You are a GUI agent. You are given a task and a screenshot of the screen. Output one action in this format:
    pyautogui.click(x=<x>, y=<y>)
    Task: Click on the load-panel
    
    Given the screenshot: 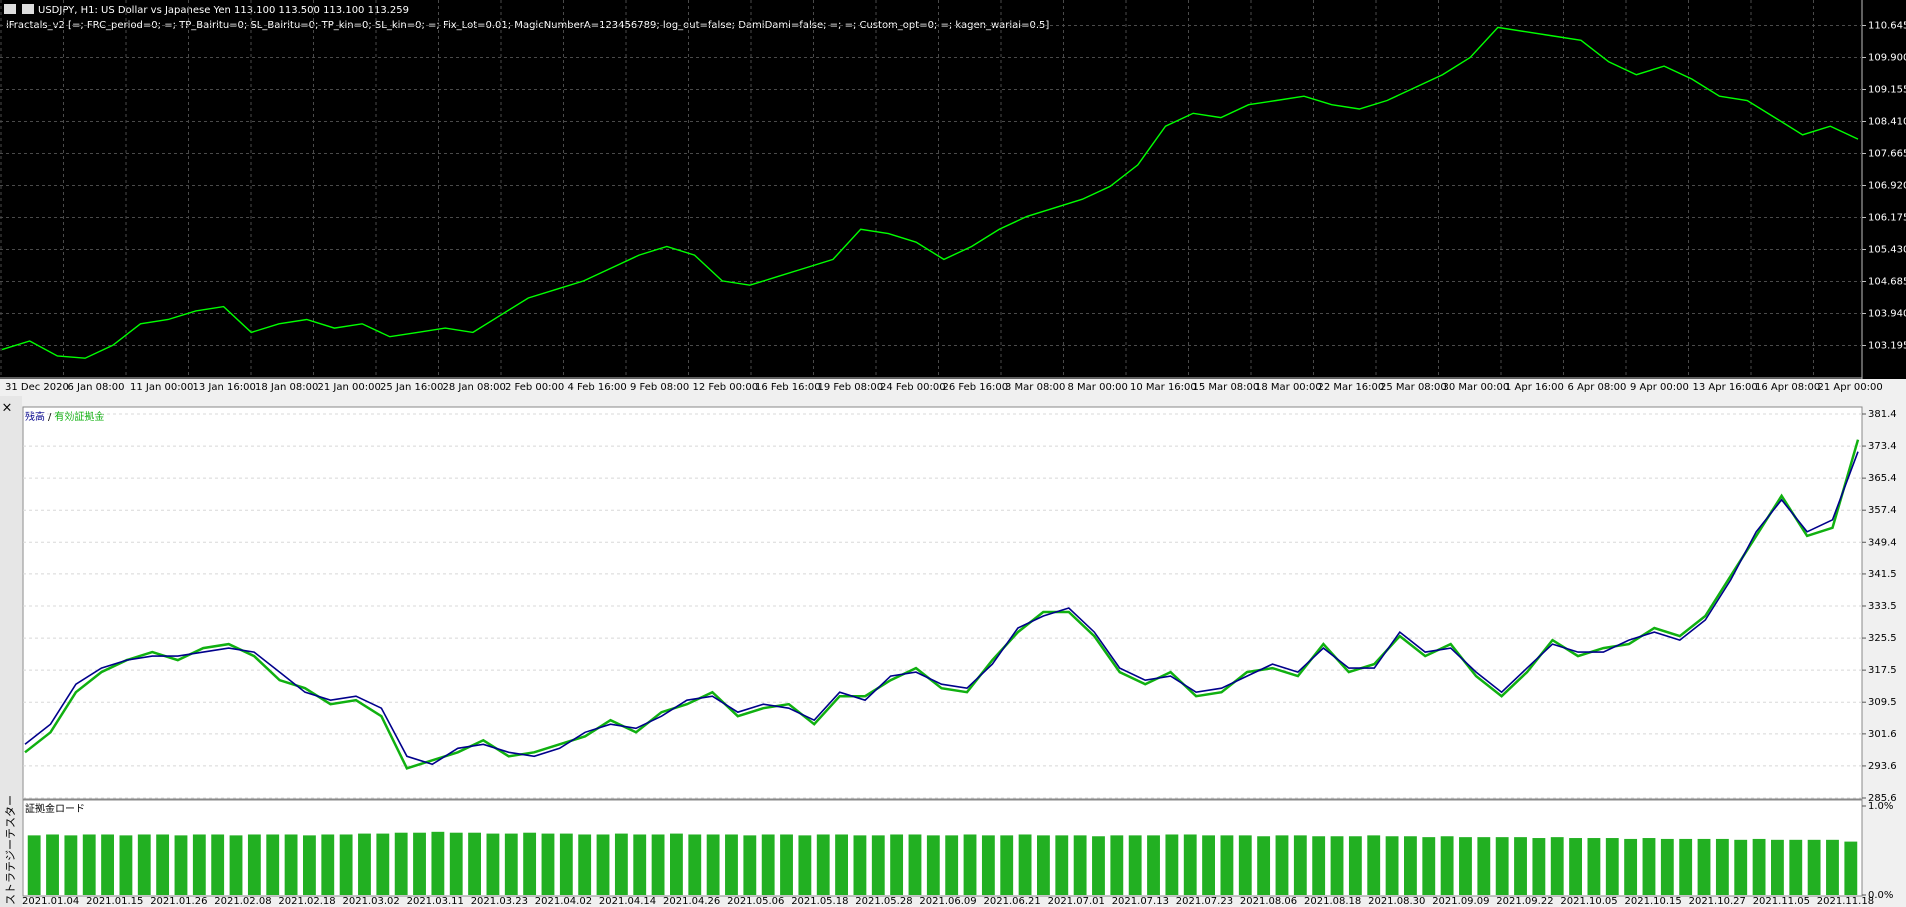 What is the action you would take?
    pyautogui.click(x=942, y=848)
    